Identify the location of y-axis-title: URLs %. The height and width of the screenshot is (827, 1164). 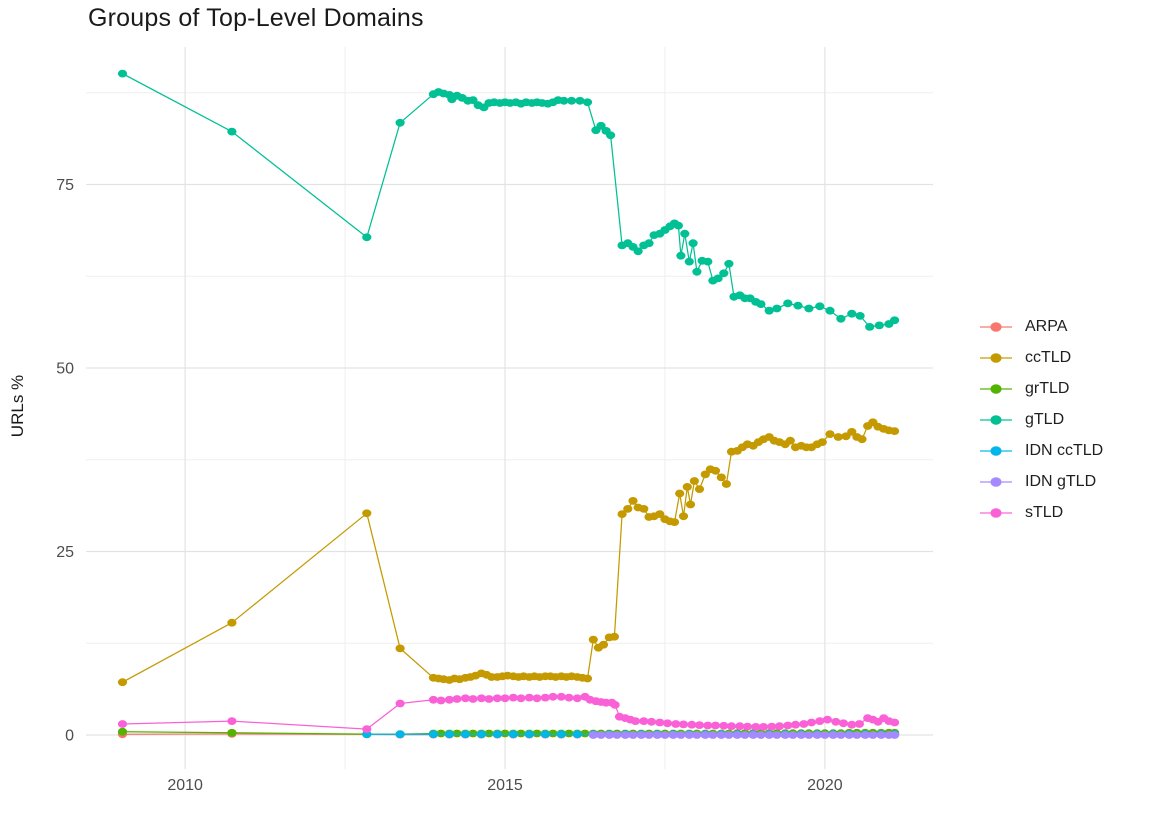
(17, 406).